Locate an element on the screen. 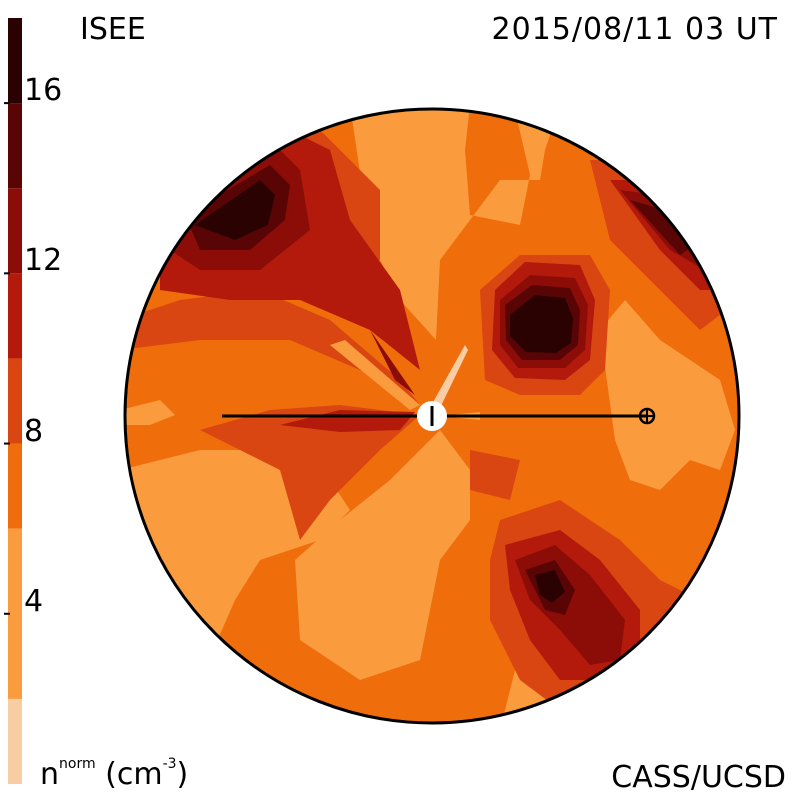  units-label: nnorm (cm-3) is located at coordinates (114, 774).